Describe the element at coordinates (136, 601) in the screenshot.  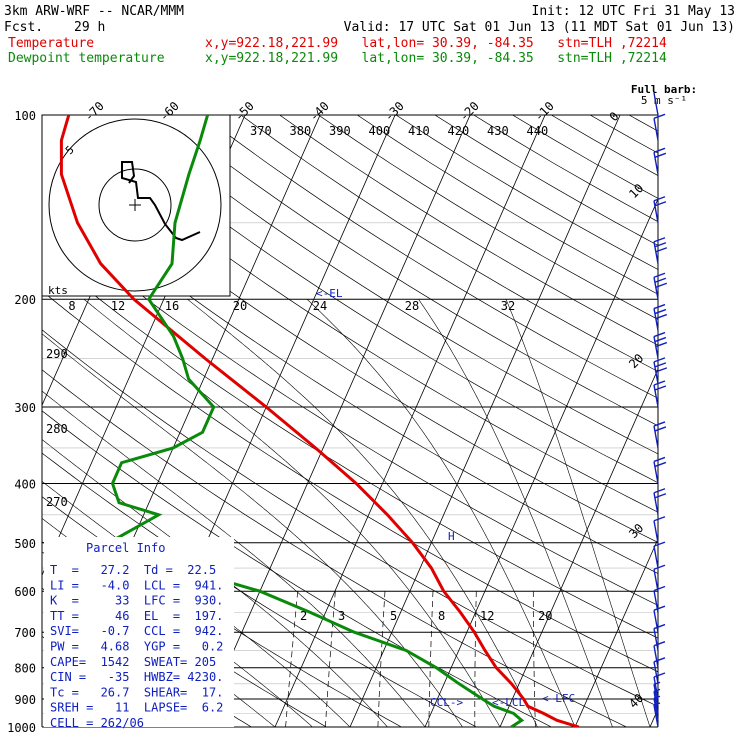
I see `parcel-info-row: K = 33 LFC = 930.` at that location.